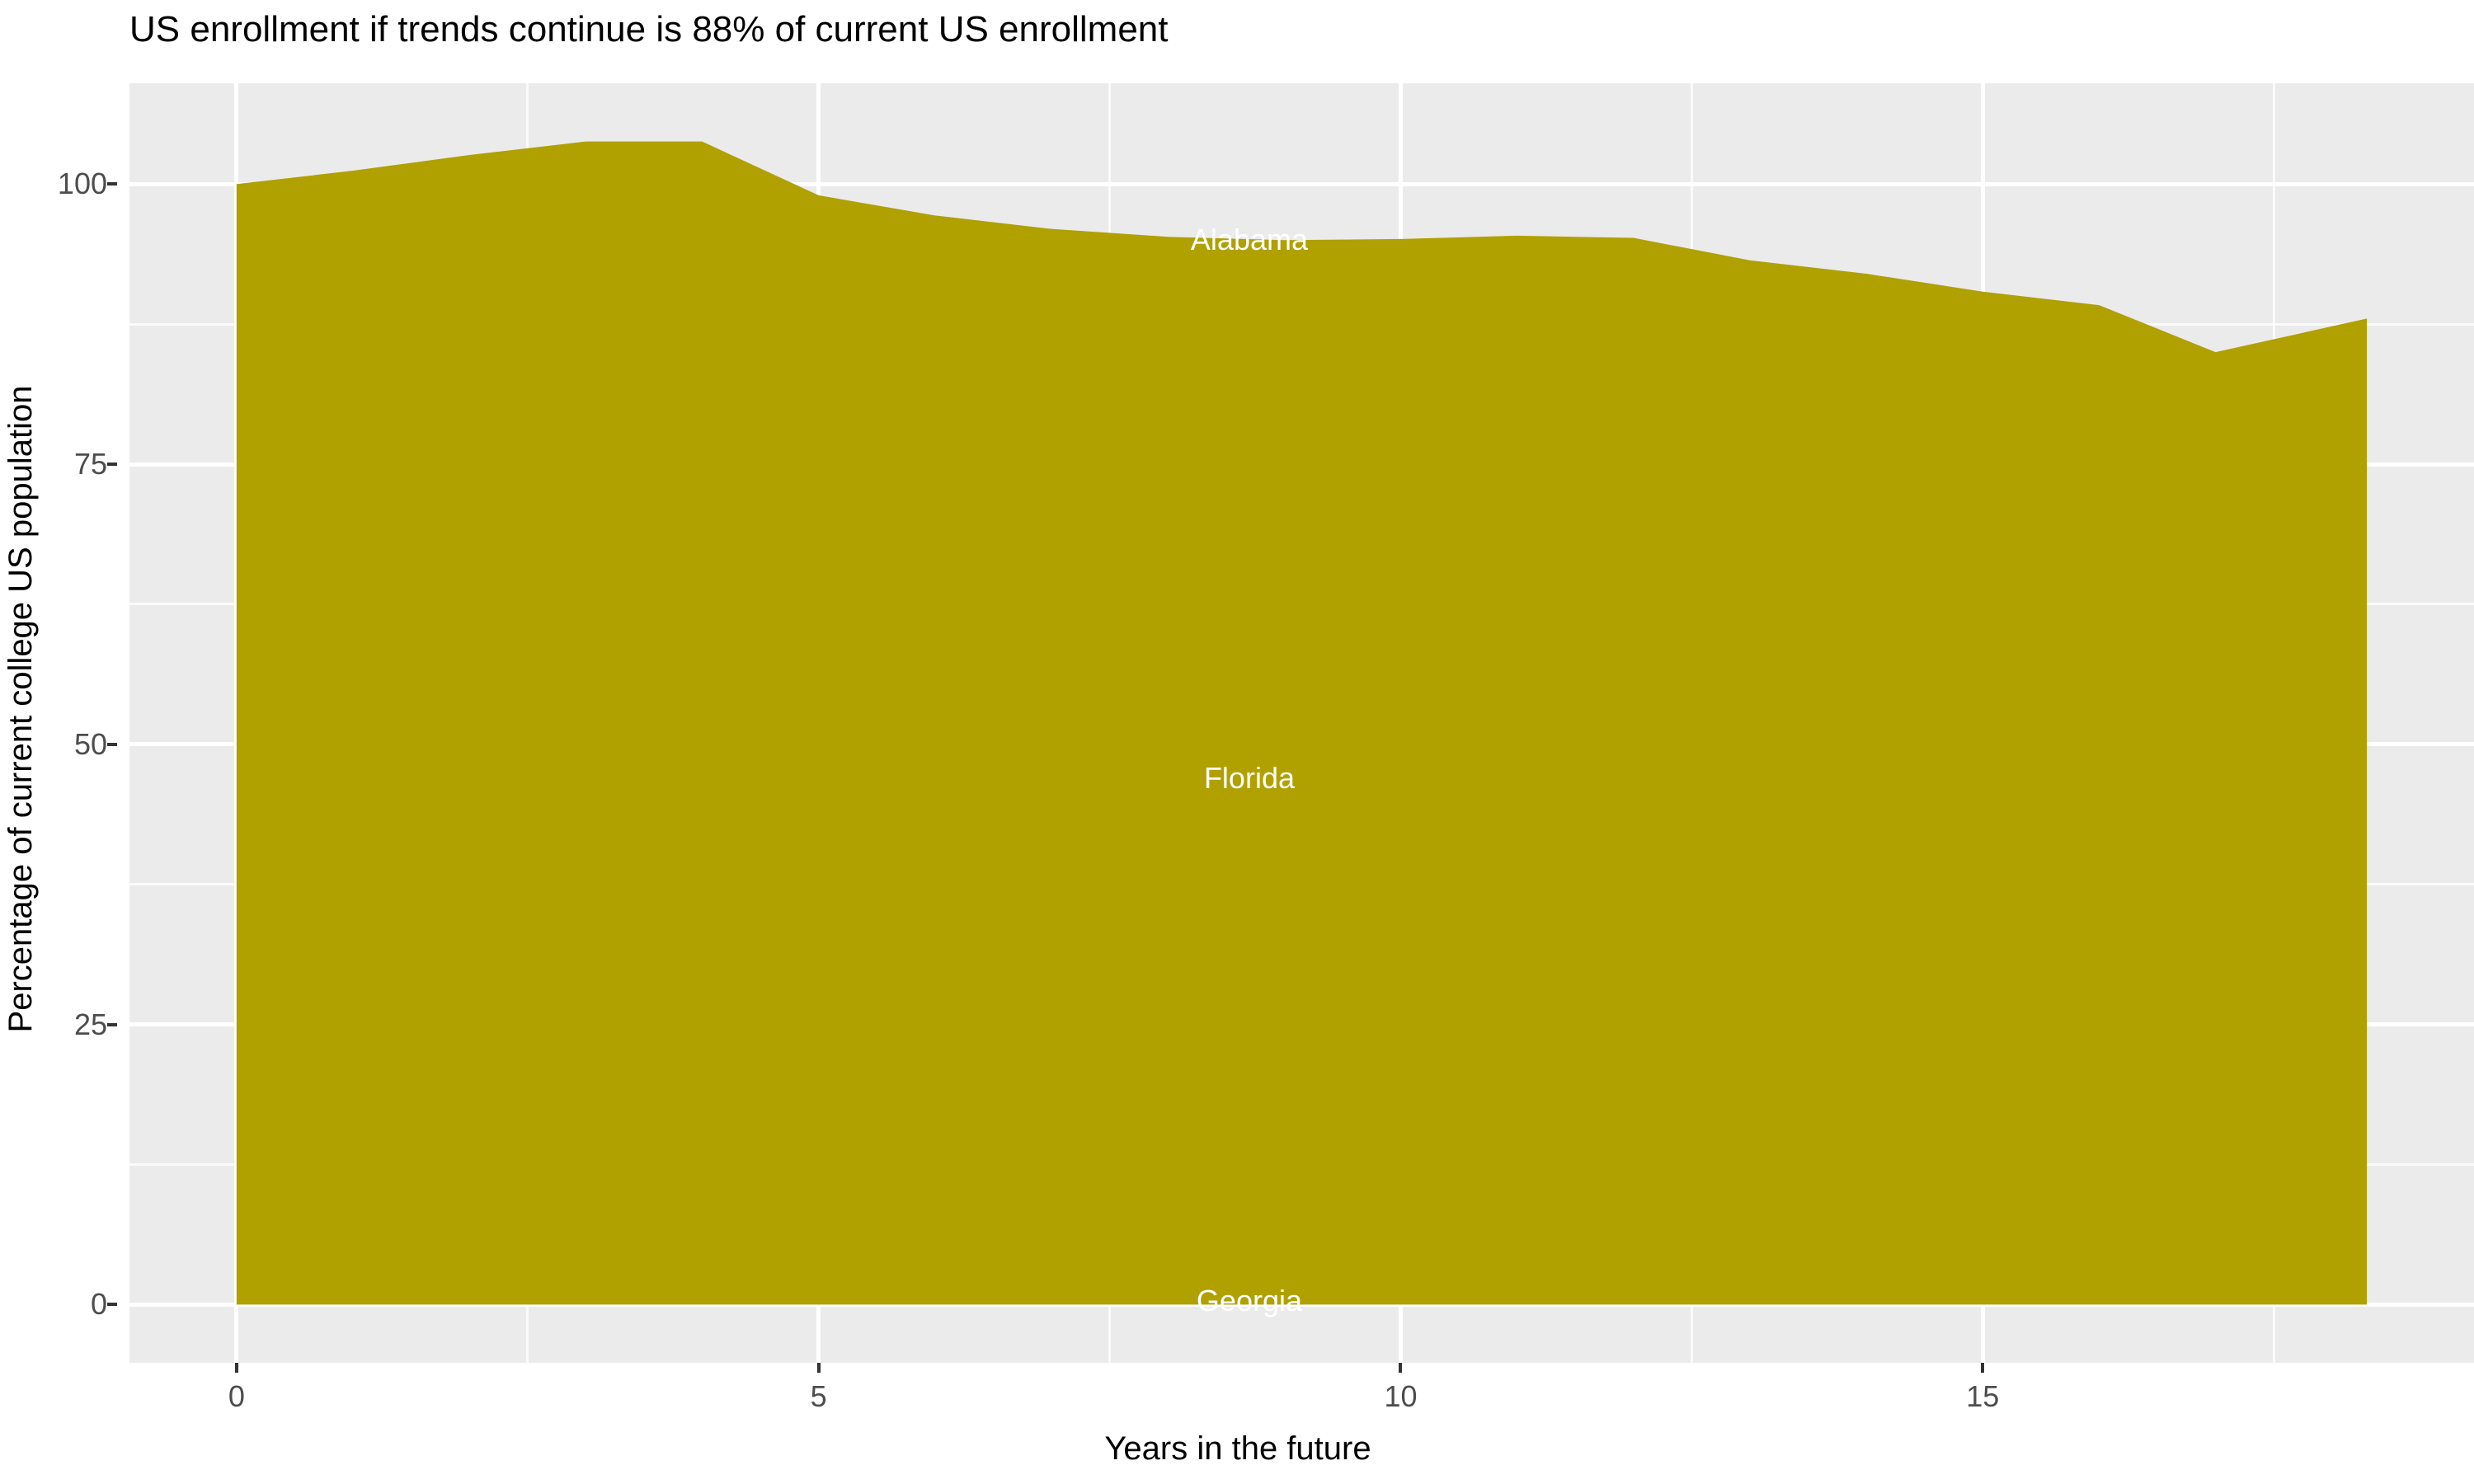 The image size is (2474, 1484). I want to click on x-tick-label: 15, so click(1983, 1396).